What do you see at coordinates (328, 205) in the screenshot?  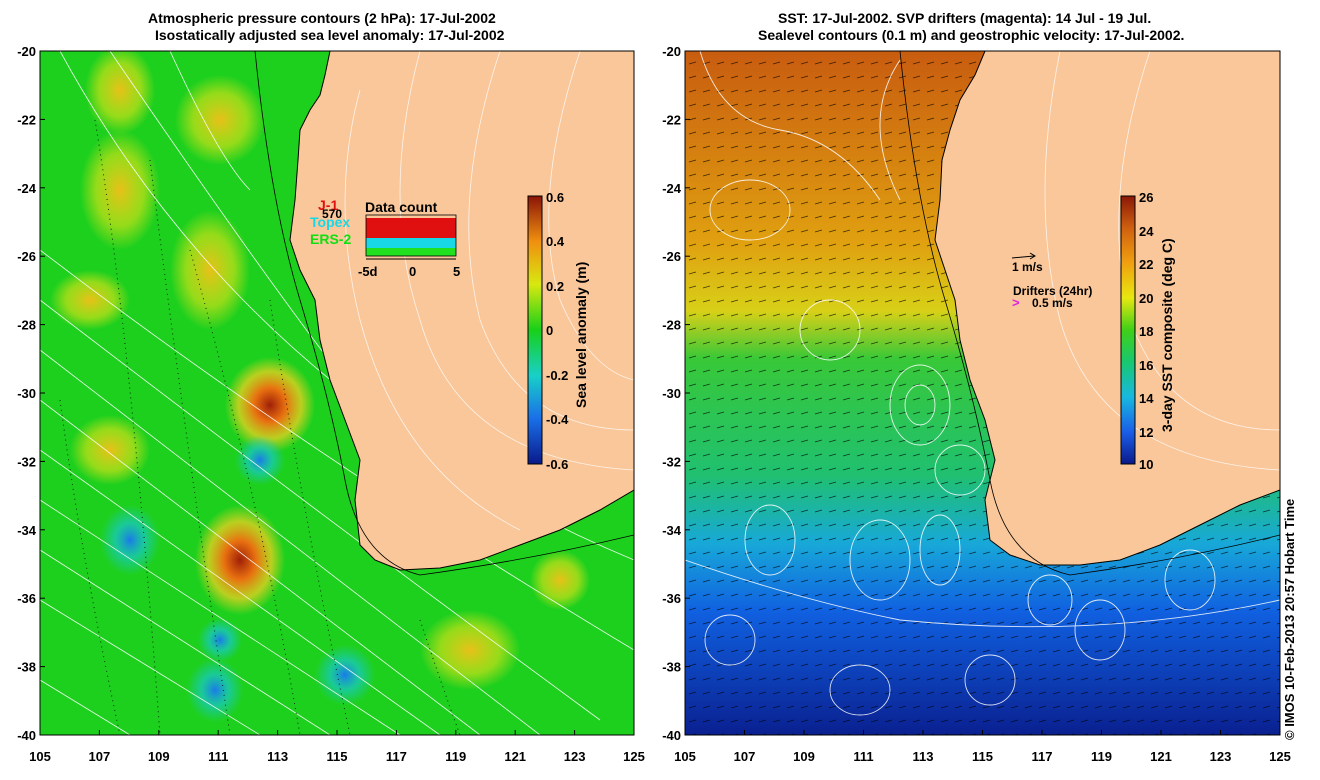 I see `legend-j1: J-1` at bounding box center [328, 205].